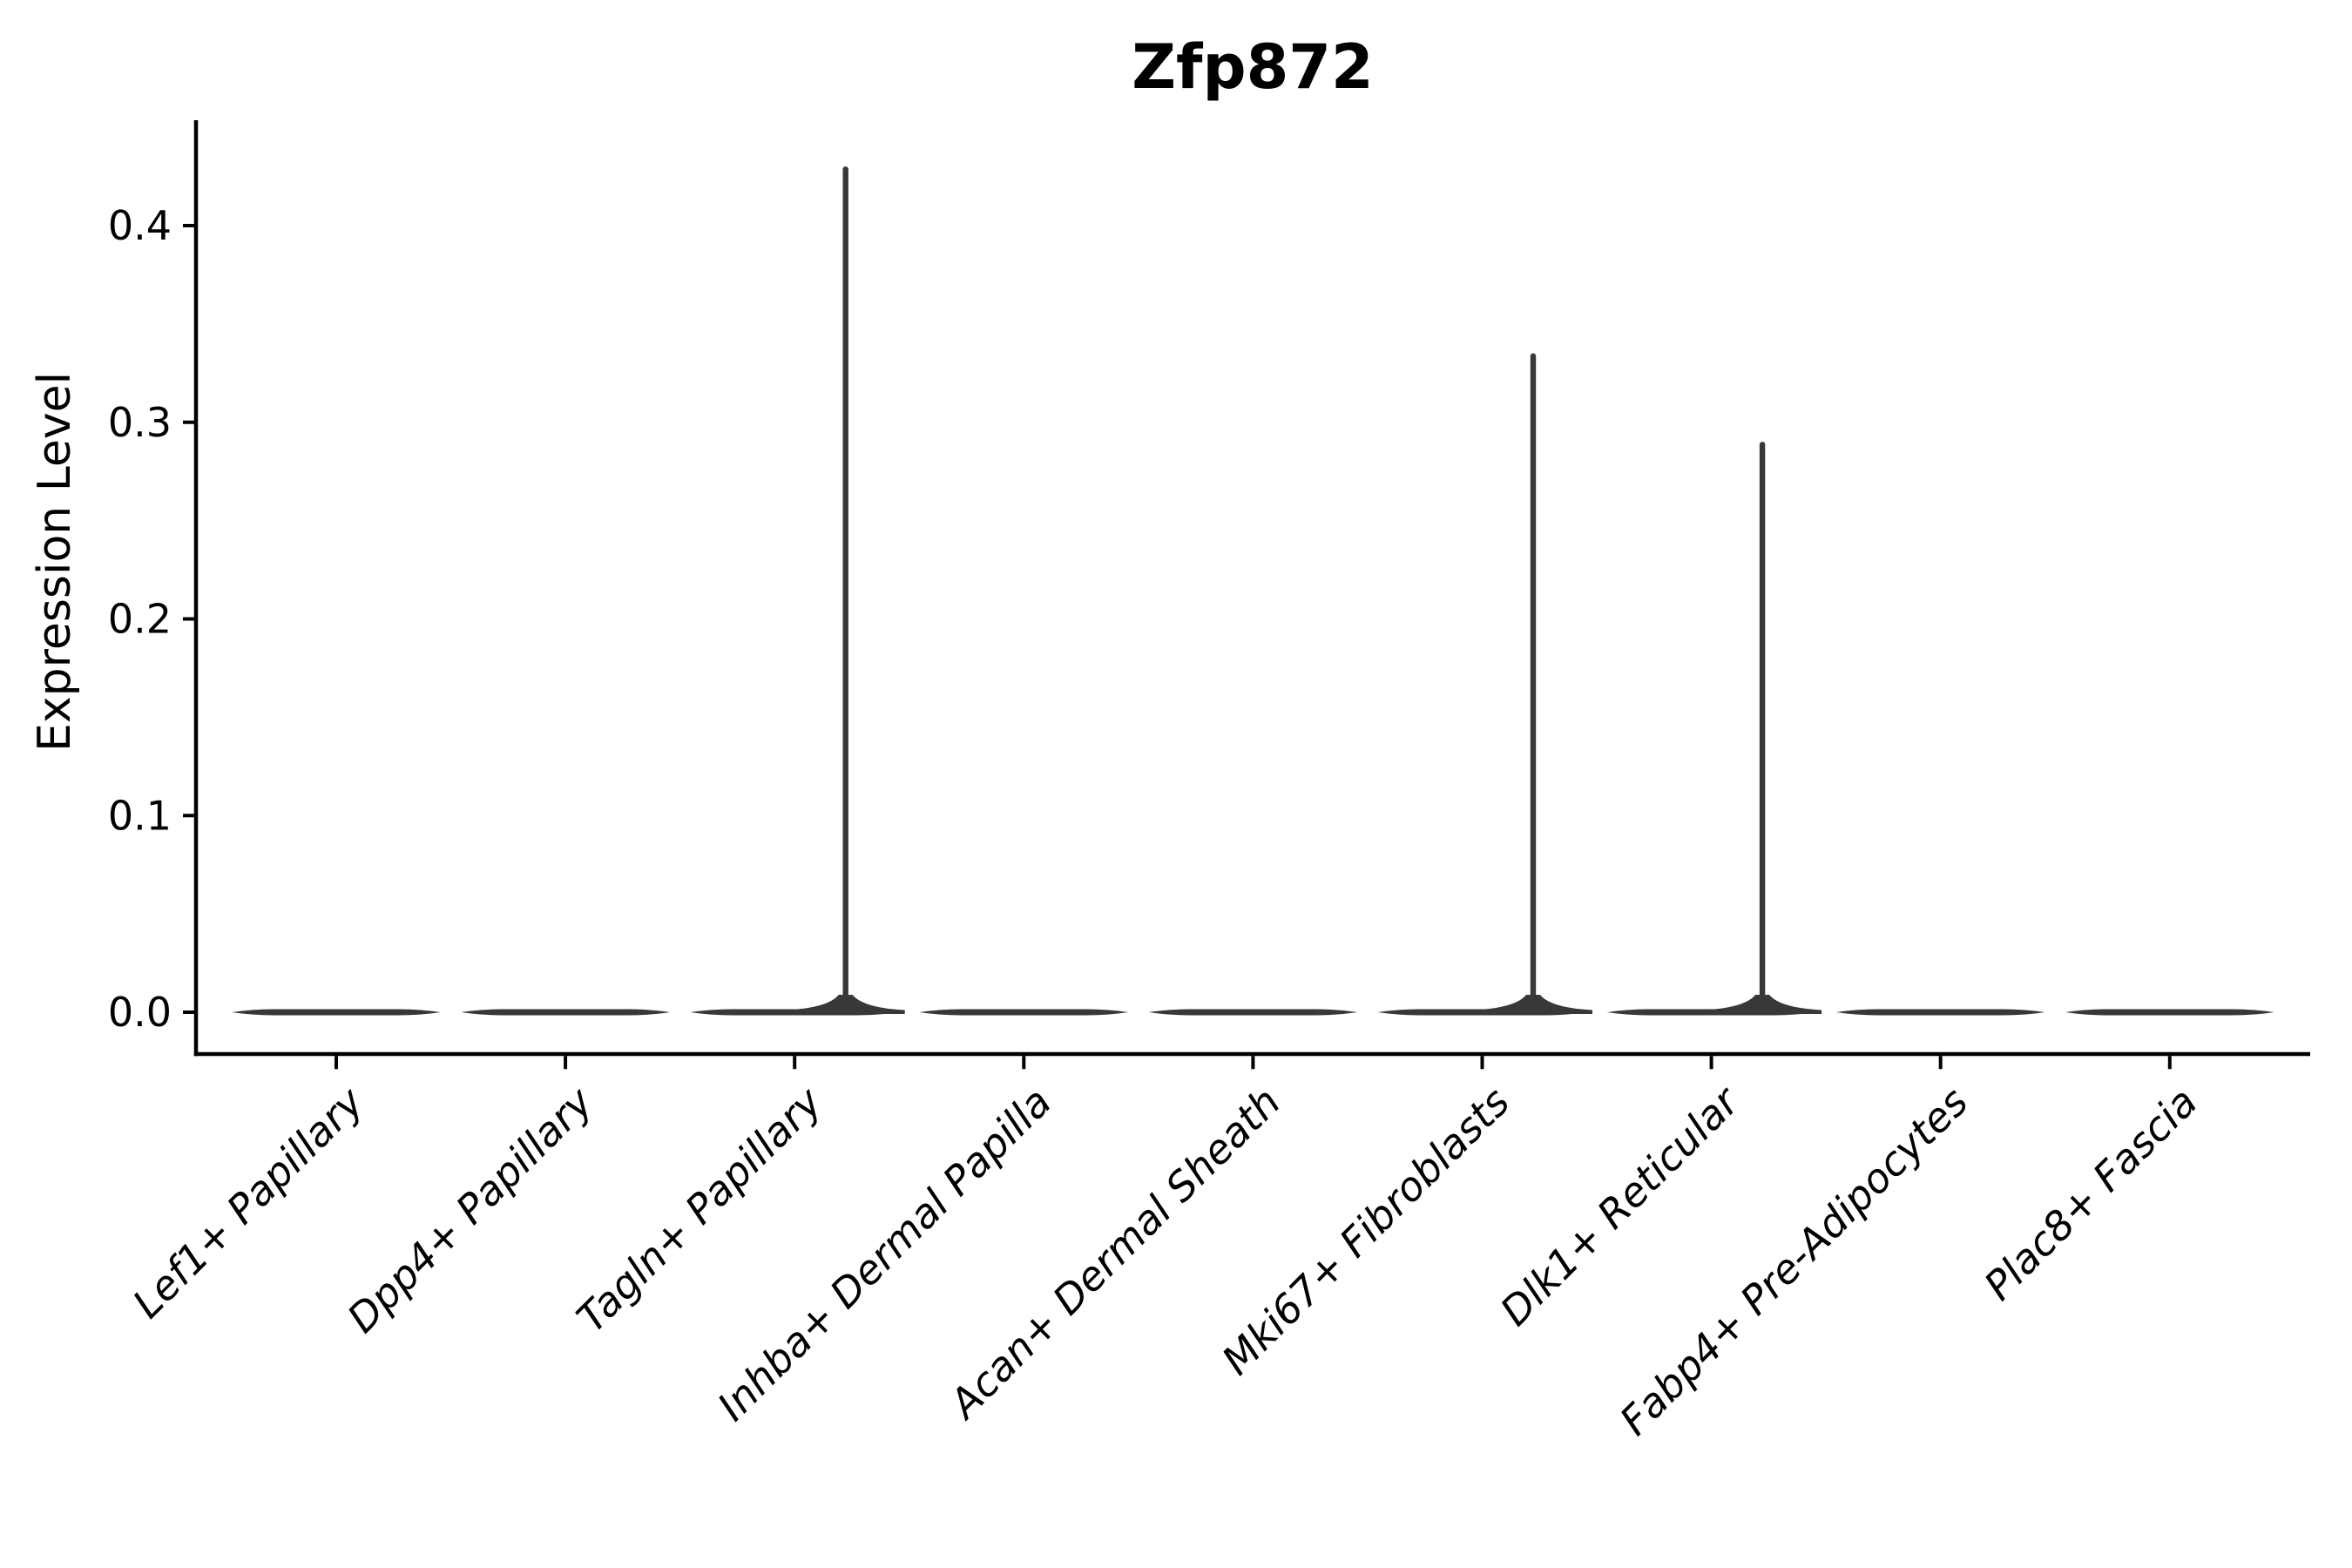 This screenshot has width=2352, height=1568. What do you see at coordinates (140, 1013) in the screenshot?
I see `y-tick-label: 0.0` at bounding box center [140, 1013].